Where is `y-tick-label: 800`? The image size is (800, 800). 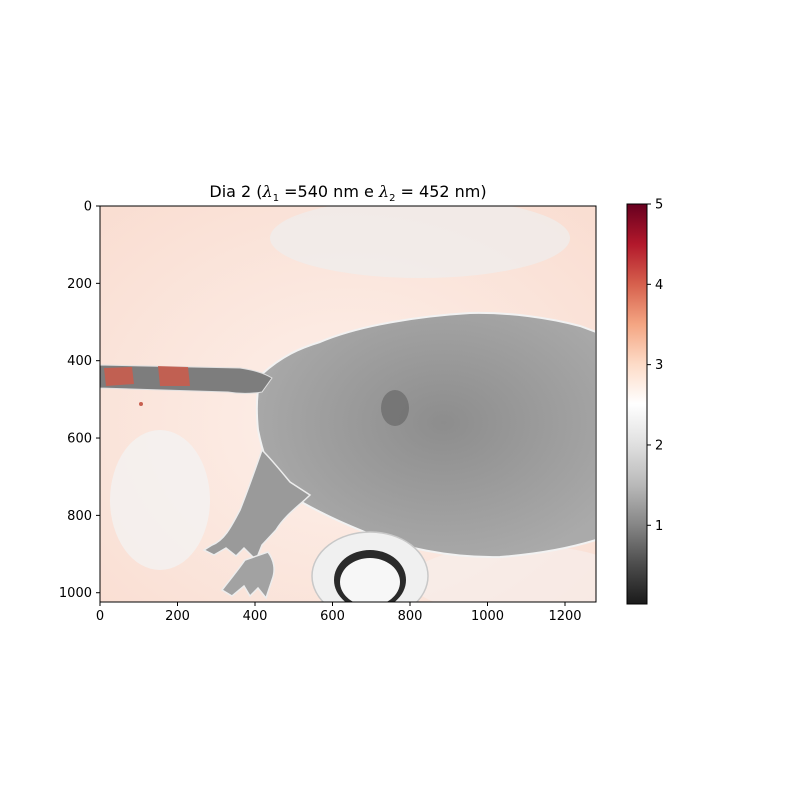
y-tick-label: 800 is located at coordinates (79, 516).